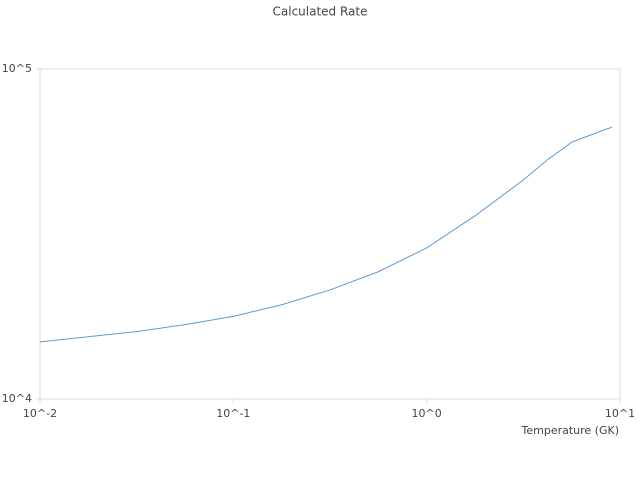 The image size is (640, 480). What do you see at coordinates (427, 413) in the screenshot?
I see `x-tick-label: 10^0` at bounding box center [427, 413].